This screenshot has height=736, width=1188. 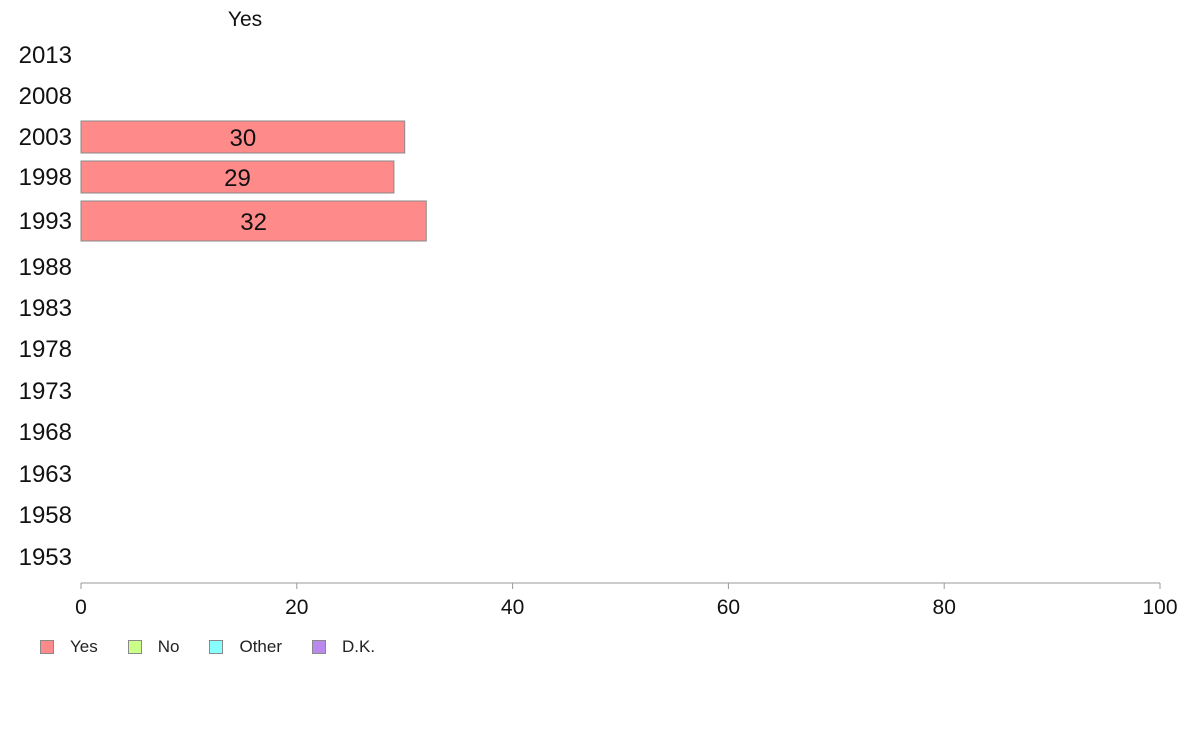 I want to click on x-tick-label: 40, so click(x=512, y=607).